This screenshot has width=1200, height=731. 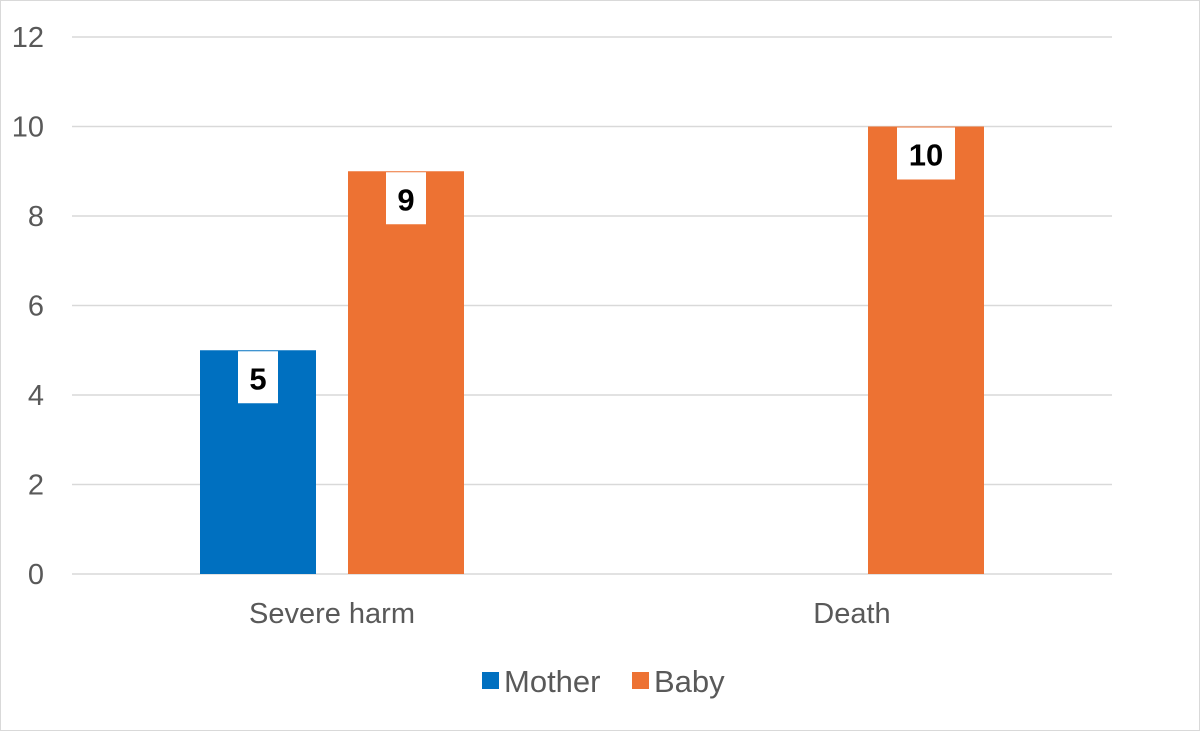 I want to click on data-label: 10, so click(x=926, y=155).